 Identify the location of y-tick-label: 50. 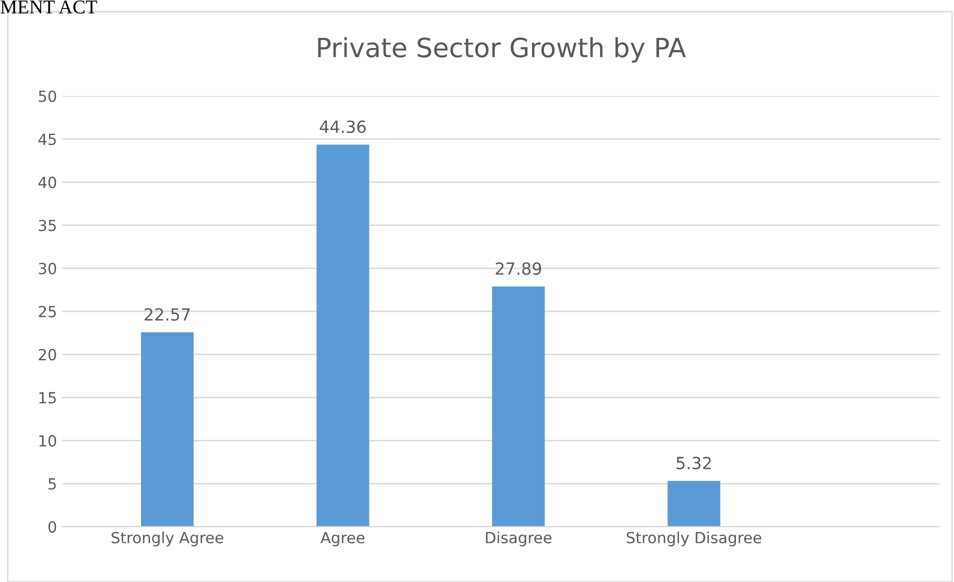
(47, 96).